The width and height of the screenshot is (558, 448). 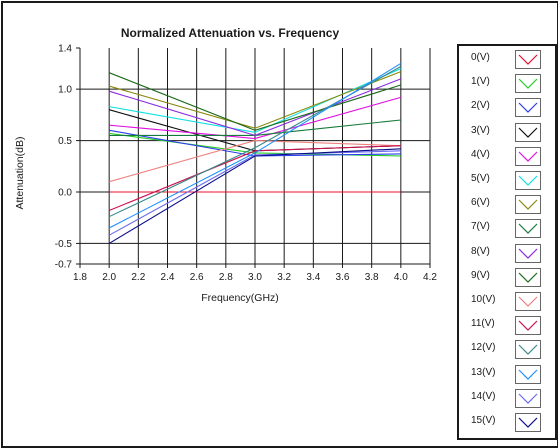 I want to click on y-tick-label: -0.5, so click(x=64, y=244).